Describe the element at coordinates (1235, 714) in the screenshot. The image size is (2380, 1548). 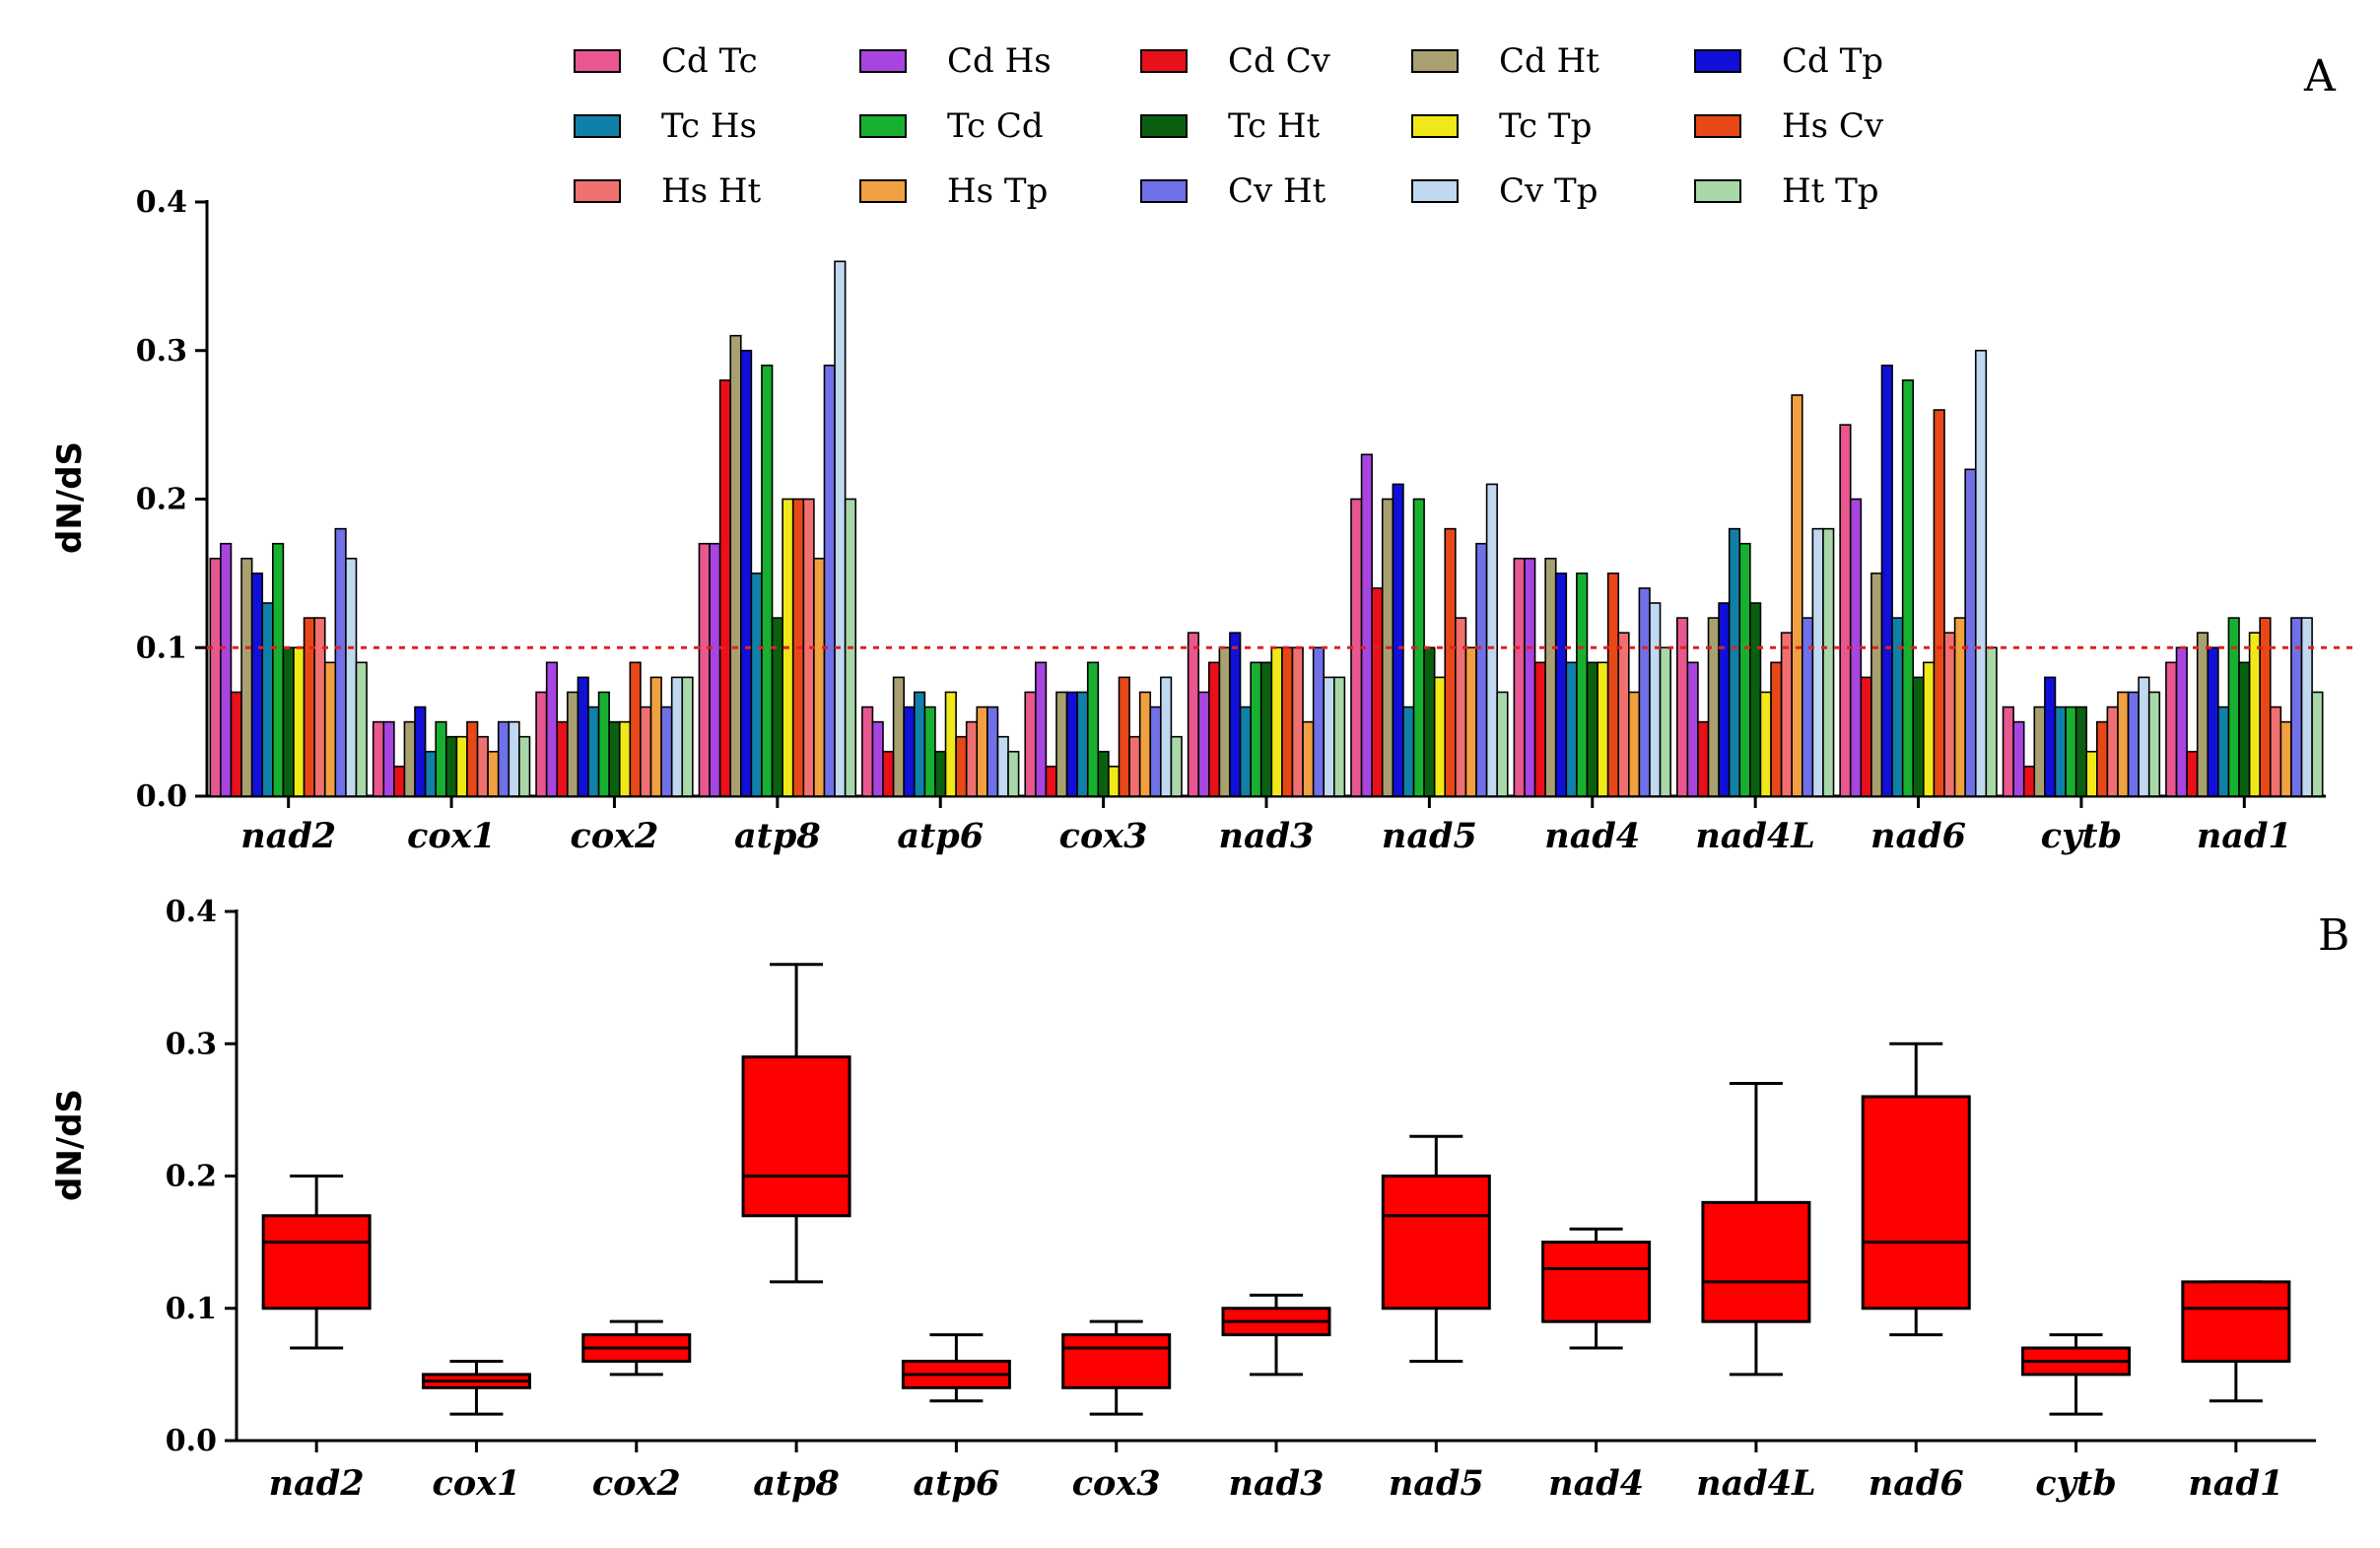
I see `bar-nad3-cd-tp` at that location.